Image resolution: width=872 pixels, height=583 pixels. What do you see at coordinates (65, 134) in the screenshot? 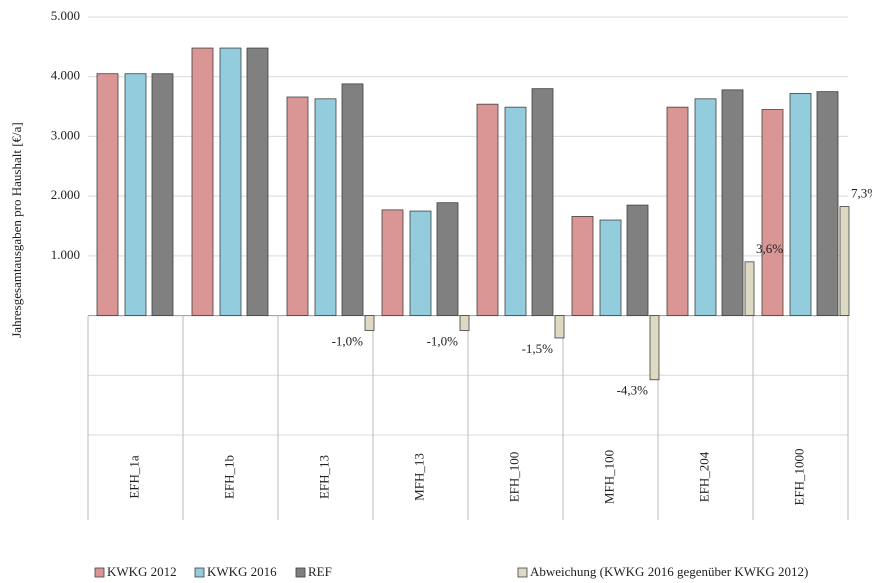
I see `y-tick-label: 3.000` at bounding box center [65, 134].